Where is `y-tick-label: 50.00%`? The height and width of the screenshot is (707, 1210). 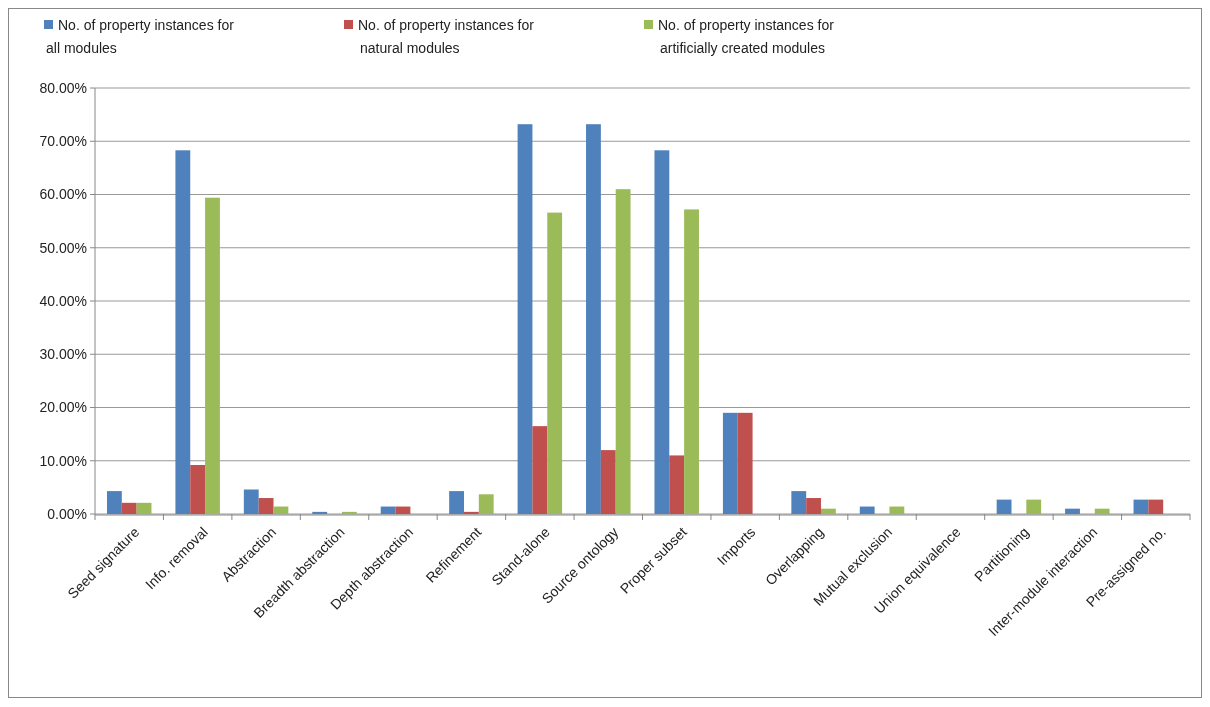
y-tick-label: 50.00% is located at coordinates (63, 247).